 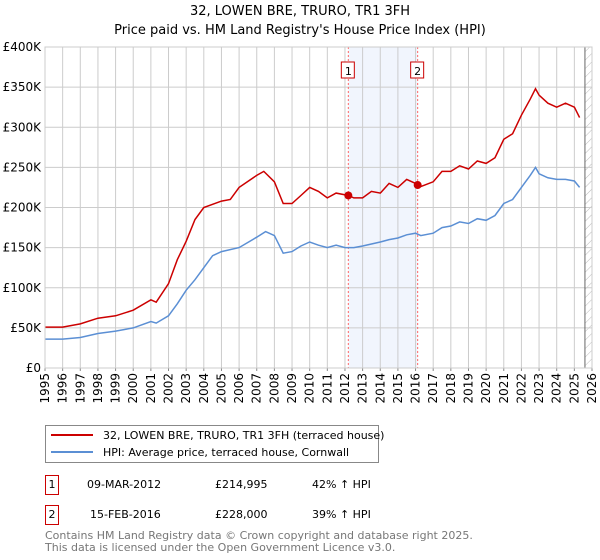 What do you see at coordinates (23, 288) in the screenshot?
I see `y-tick-label: £100K` at bounding box center [23, 288].